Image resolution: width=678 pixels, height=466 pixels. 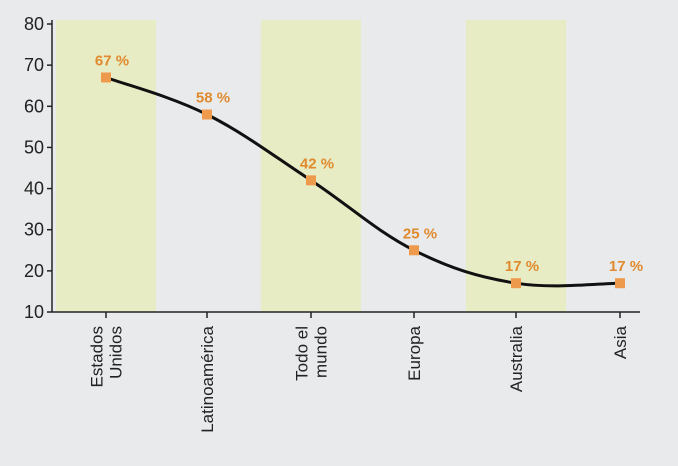 I want to click on y-tick-label: 20, so click(x=34, y=271).